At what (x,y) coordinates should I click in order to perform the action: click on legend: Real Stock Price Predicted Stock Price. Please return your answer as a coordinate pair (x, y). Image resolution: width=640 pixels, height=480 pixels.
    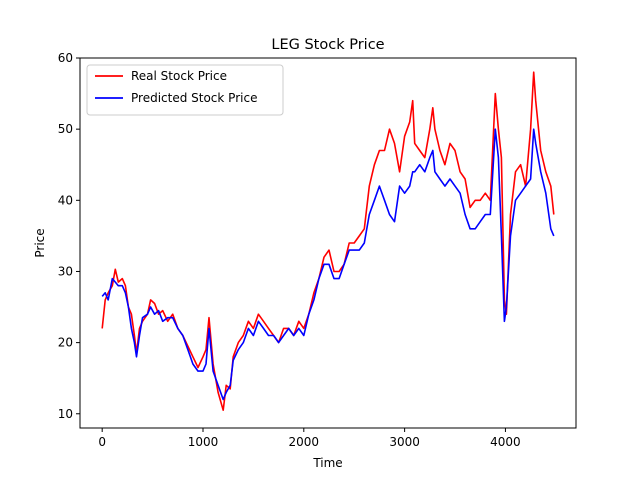
    Looking at the image, I should click on (185, 90).